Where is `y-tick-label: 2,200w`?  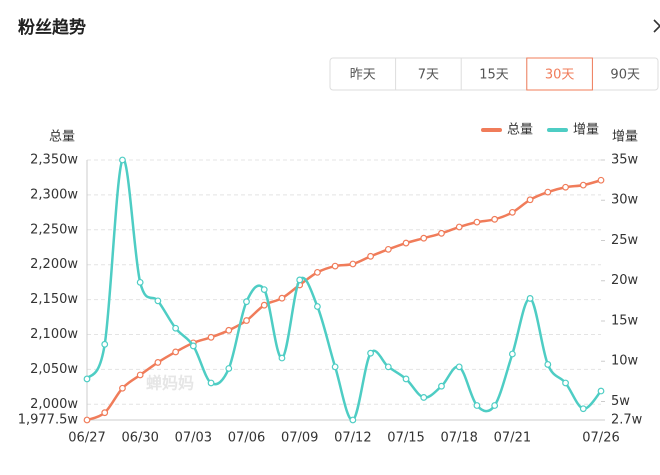
y-tick-label: 2,200w is located at coordinates (54, 264).